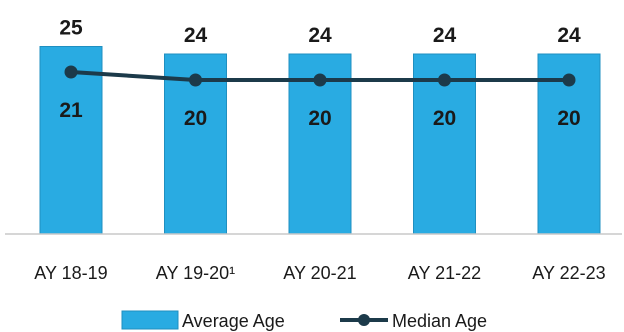 The width and height of the screenshot is (624, 332). What do you see at coordinates (195, 273) in the screenshot?
I see `x-tick-label: AY 19-20¹` at bounding box center [195, 273].